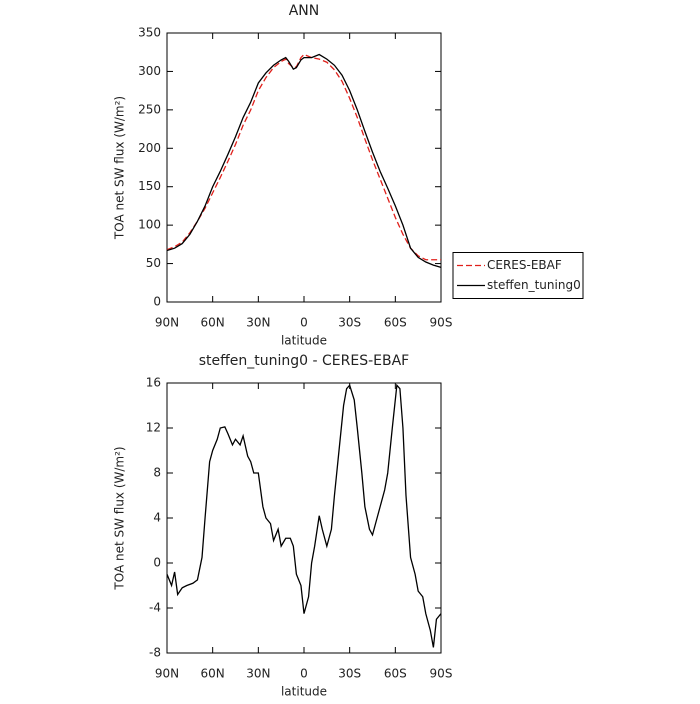 This screenshot has width=700, height=704. Describe the element at coordinates (149, 109) in the screenshot. I see `y-tick-label: 250` at that location.